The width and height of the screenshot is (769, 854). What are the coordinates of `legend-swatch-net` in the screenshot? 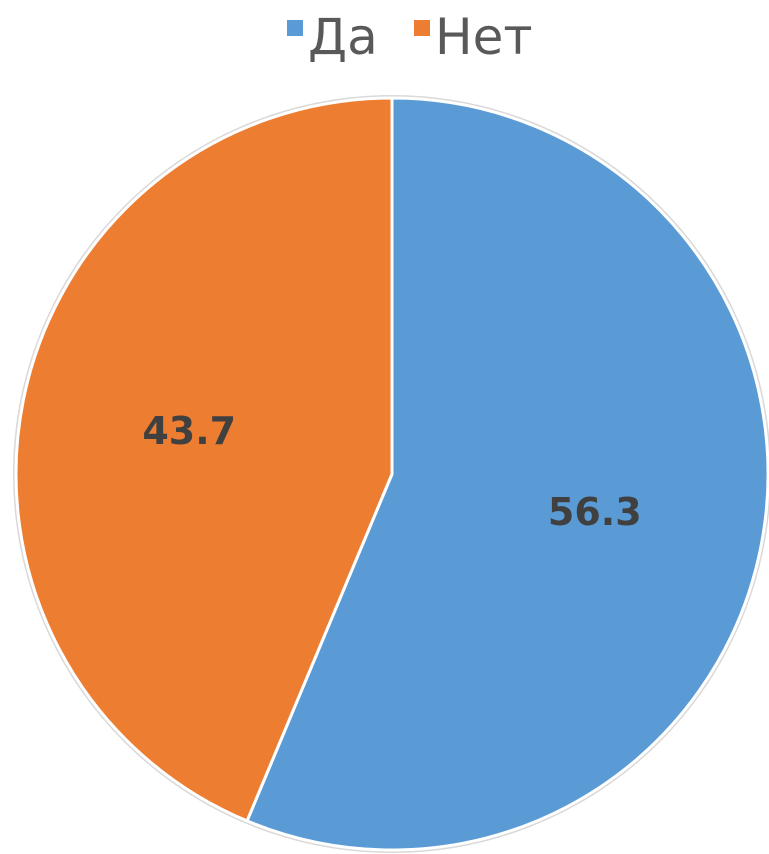 It's located at (422, 28).